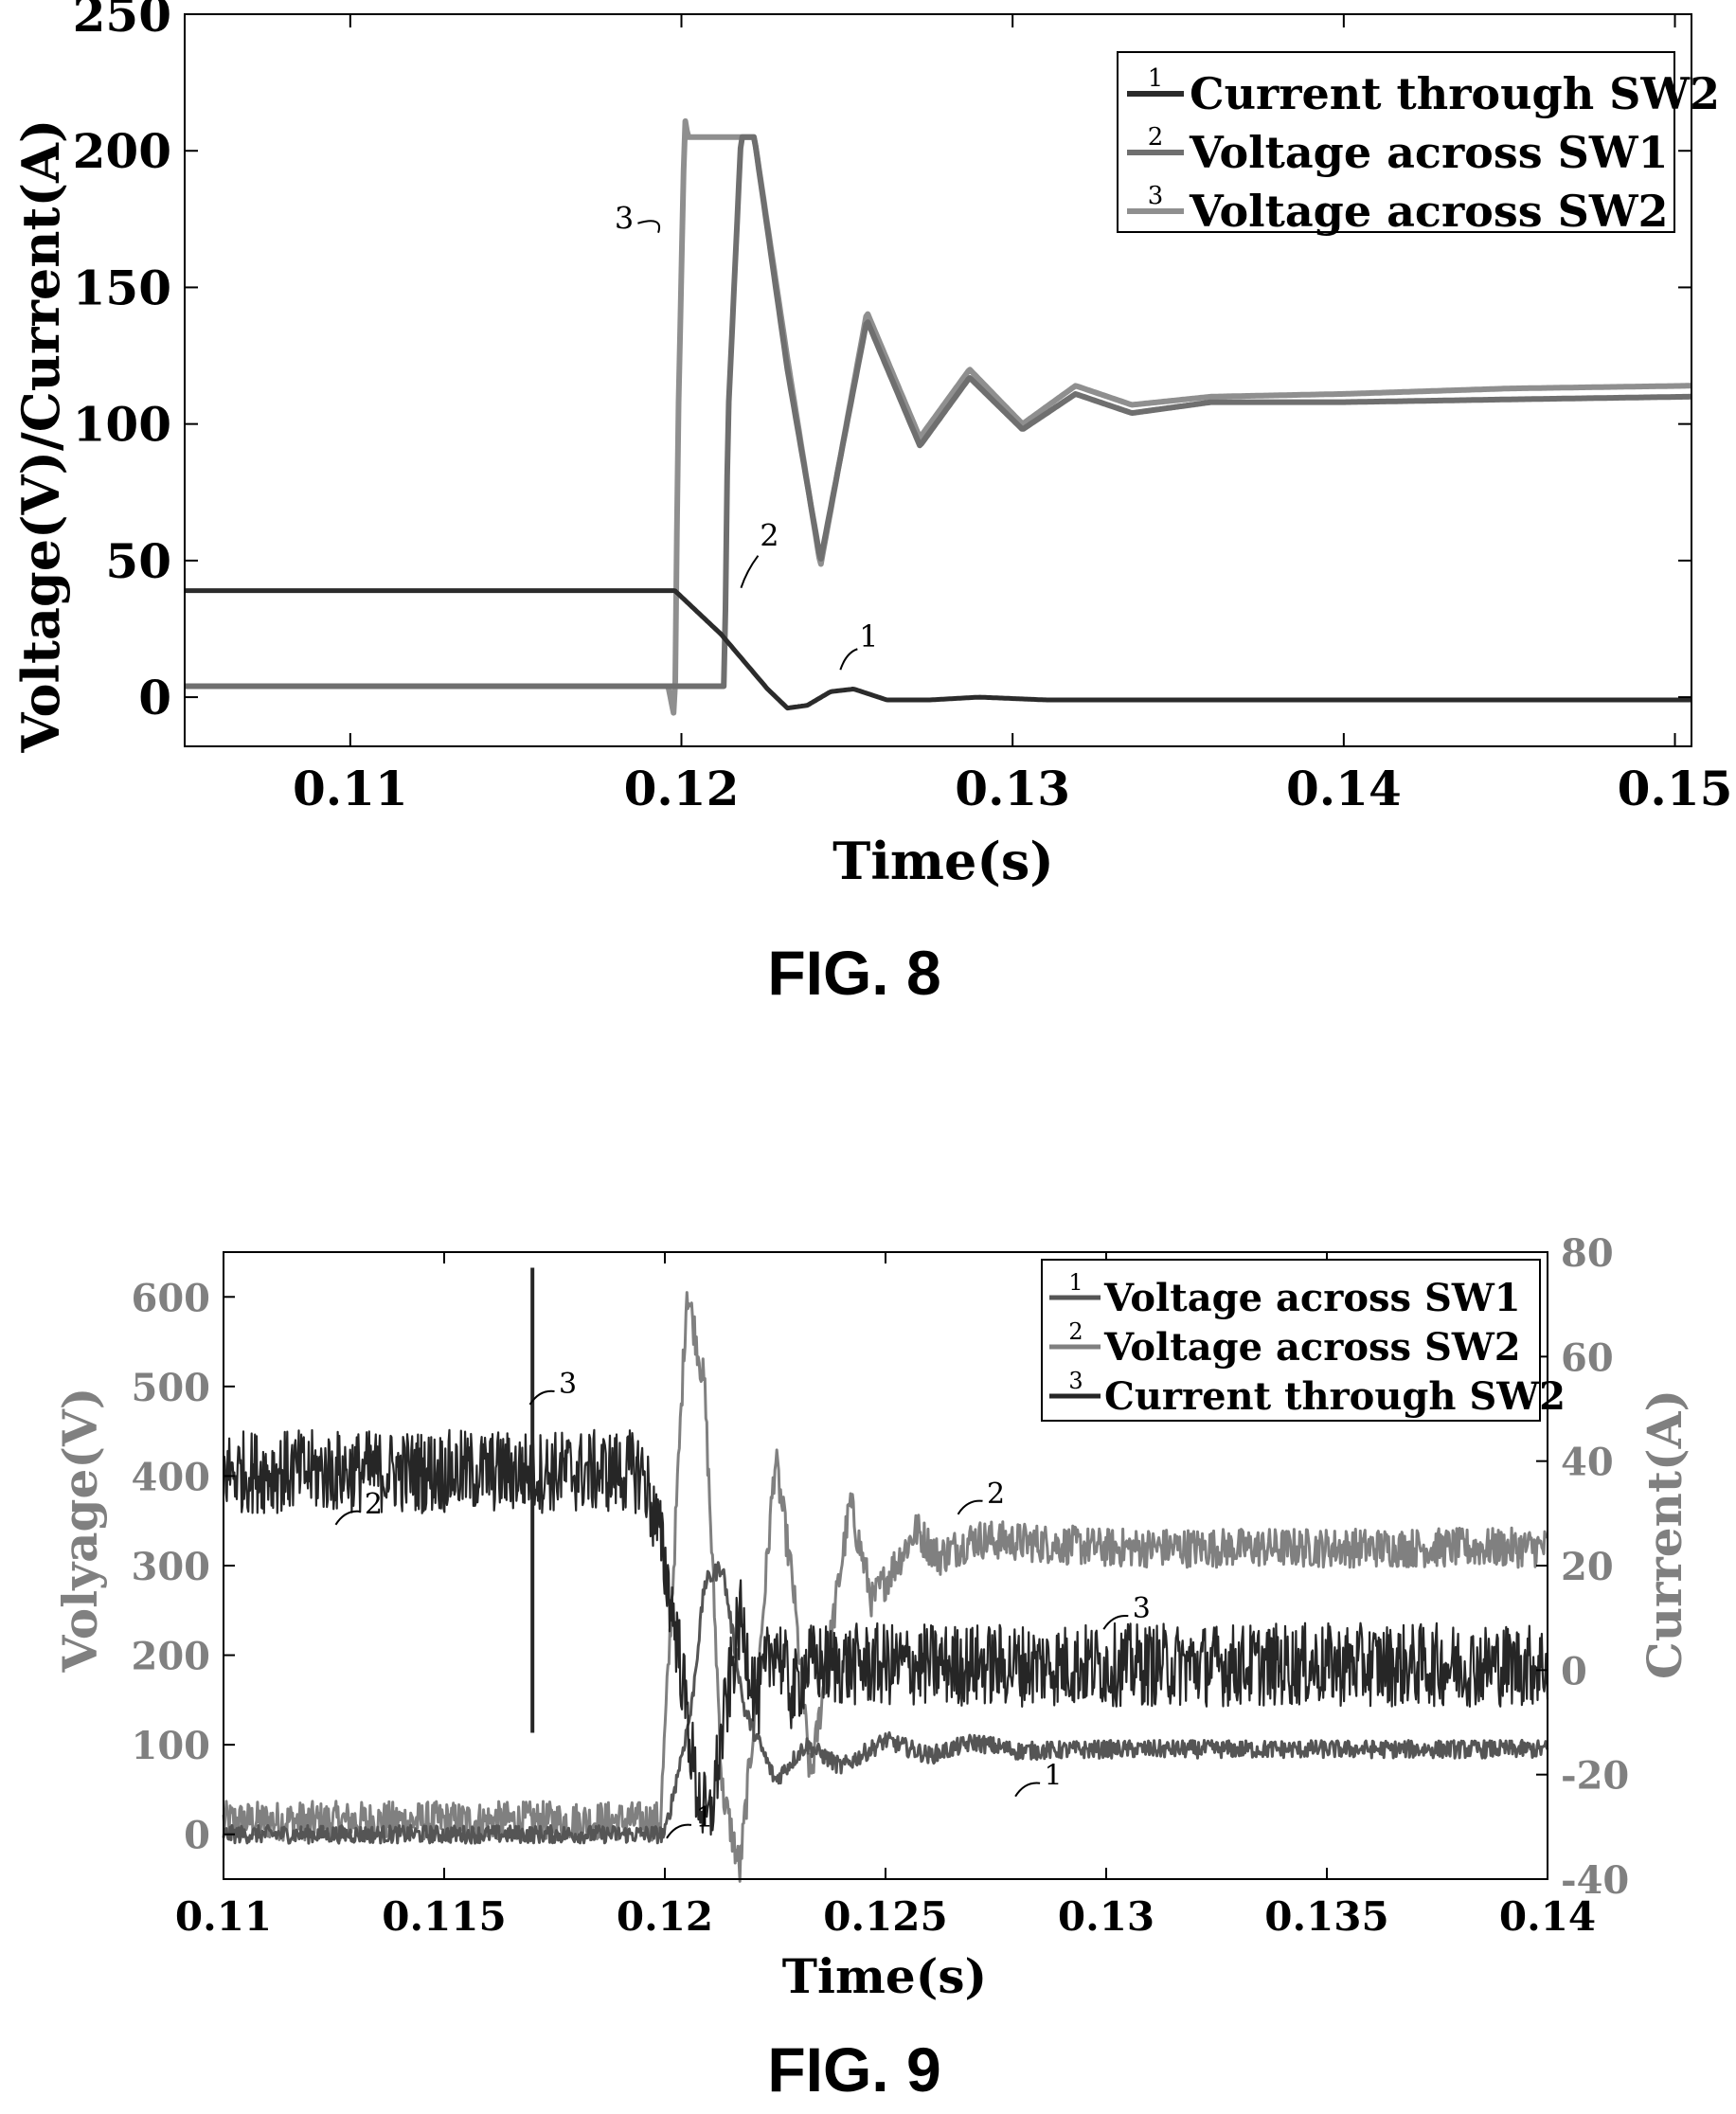  Describe the element at coordinates (884, 1976) in the screenshot. I see `fig9-x-axis-label: Time(s)` at that location.